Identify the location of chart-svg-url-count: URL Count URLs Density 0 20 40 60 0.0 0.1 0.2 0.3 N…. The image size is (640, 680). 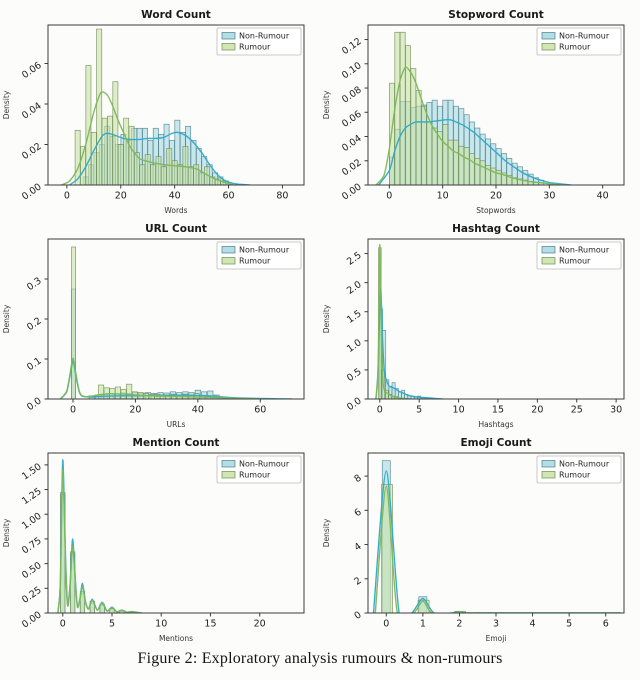
(153, 326).